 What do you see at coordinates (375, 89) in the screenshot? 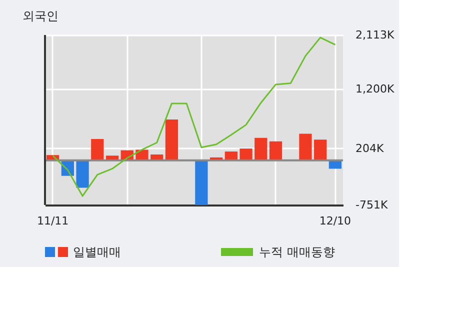
I see `y-tick-label: 1,200K` at bounding box center [375, 89].